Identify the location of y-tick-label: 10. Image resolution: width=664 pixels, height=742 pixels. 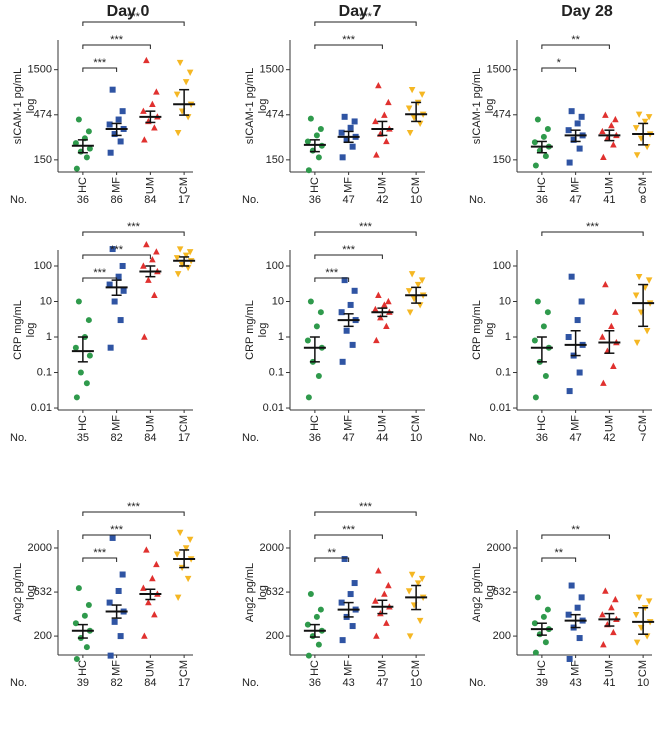
(278, 301).